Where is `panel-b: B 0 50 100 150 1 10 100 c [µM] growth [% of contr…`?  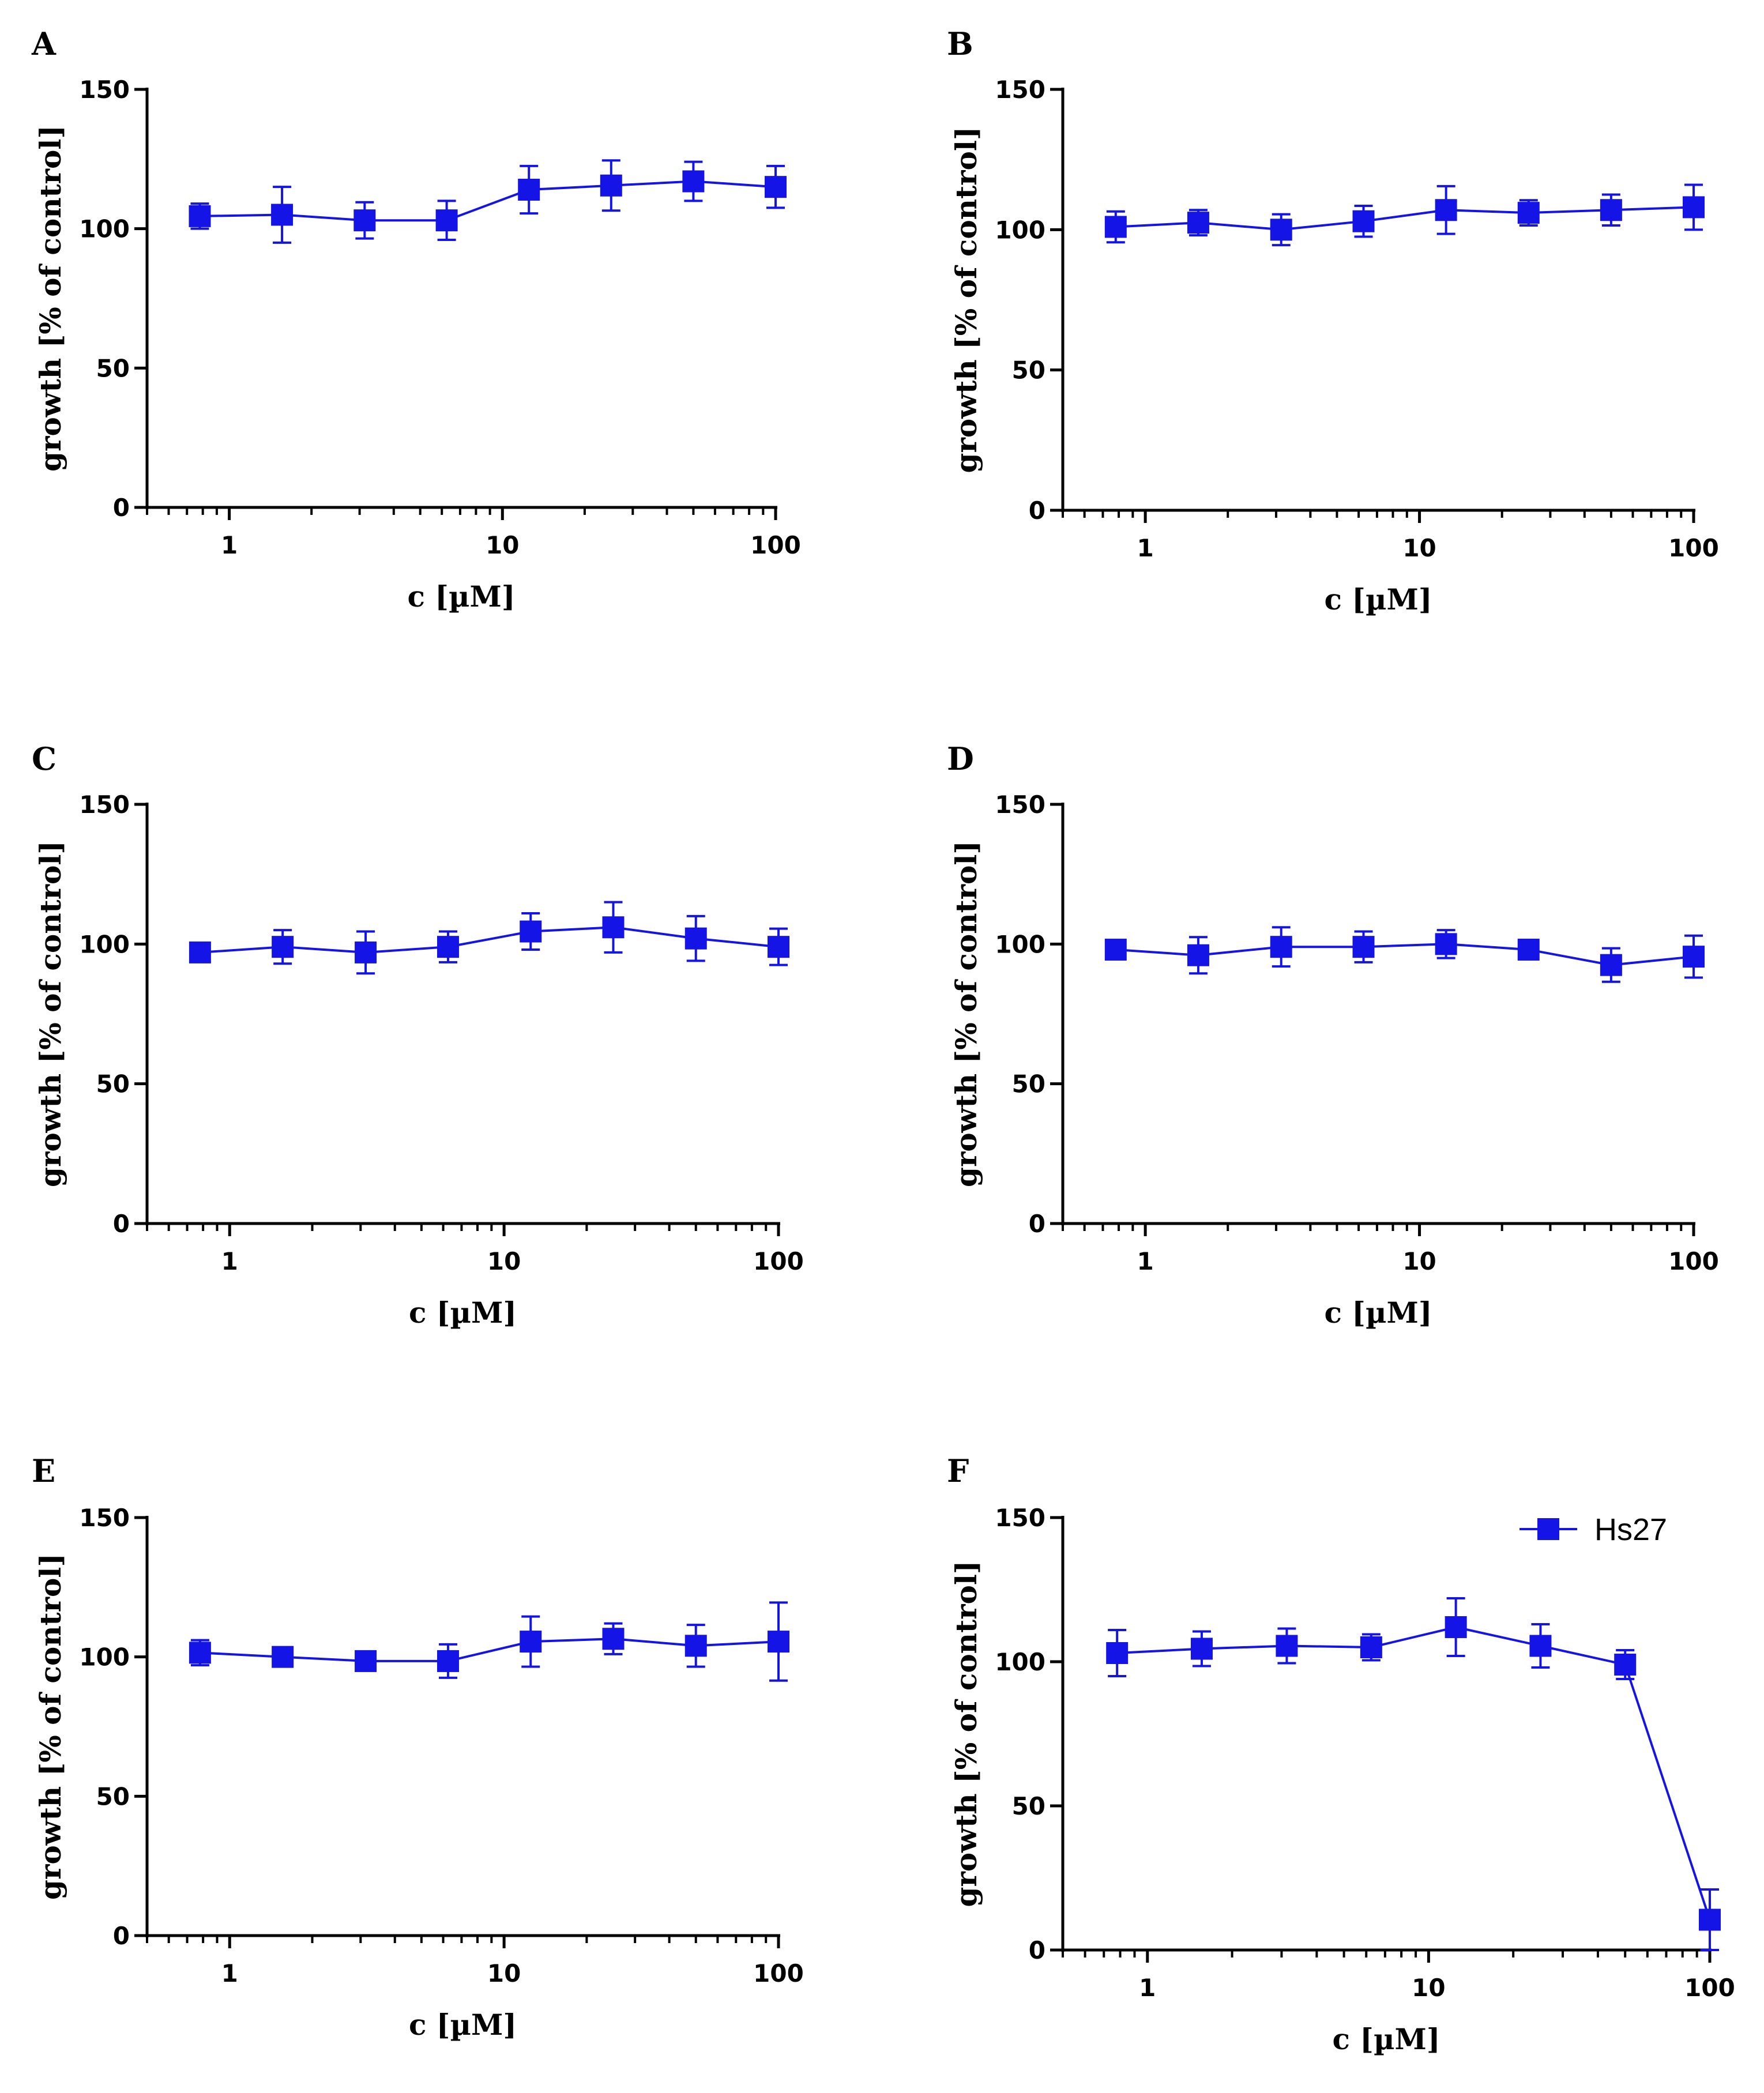 panel-b: B 0 50 100 150 1 10 100 c [µM] growth [% of contr… is located at coordinates (1333, 320).